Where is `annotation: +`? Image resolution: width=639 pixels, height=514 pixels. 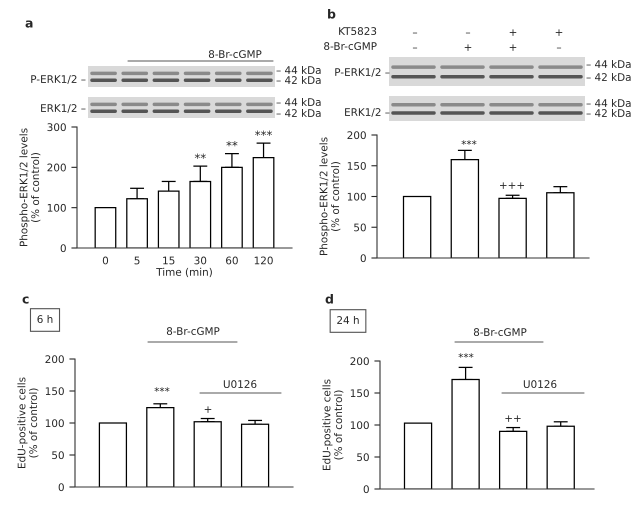
annotation: + is located at coordinates (208, 409).